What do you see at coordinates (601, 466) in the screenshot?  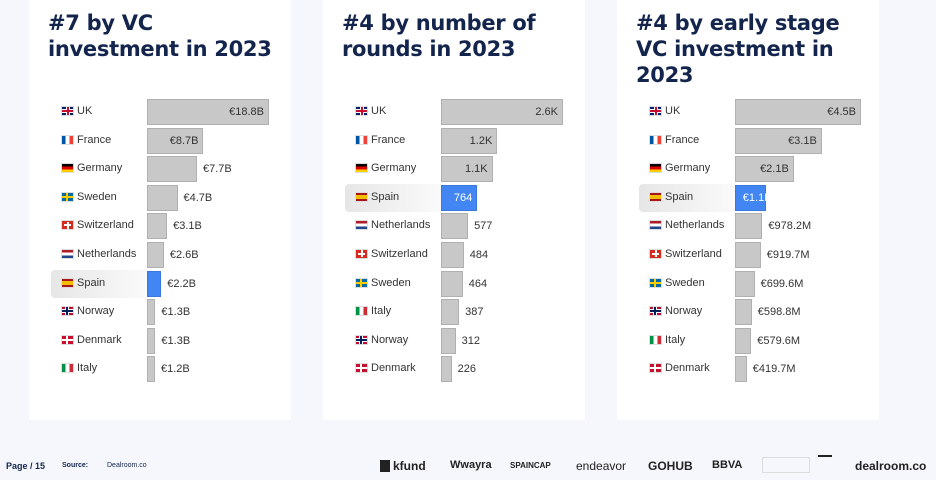 I see `logo-endeavor: endeavor` at bounding box center [601, 466].